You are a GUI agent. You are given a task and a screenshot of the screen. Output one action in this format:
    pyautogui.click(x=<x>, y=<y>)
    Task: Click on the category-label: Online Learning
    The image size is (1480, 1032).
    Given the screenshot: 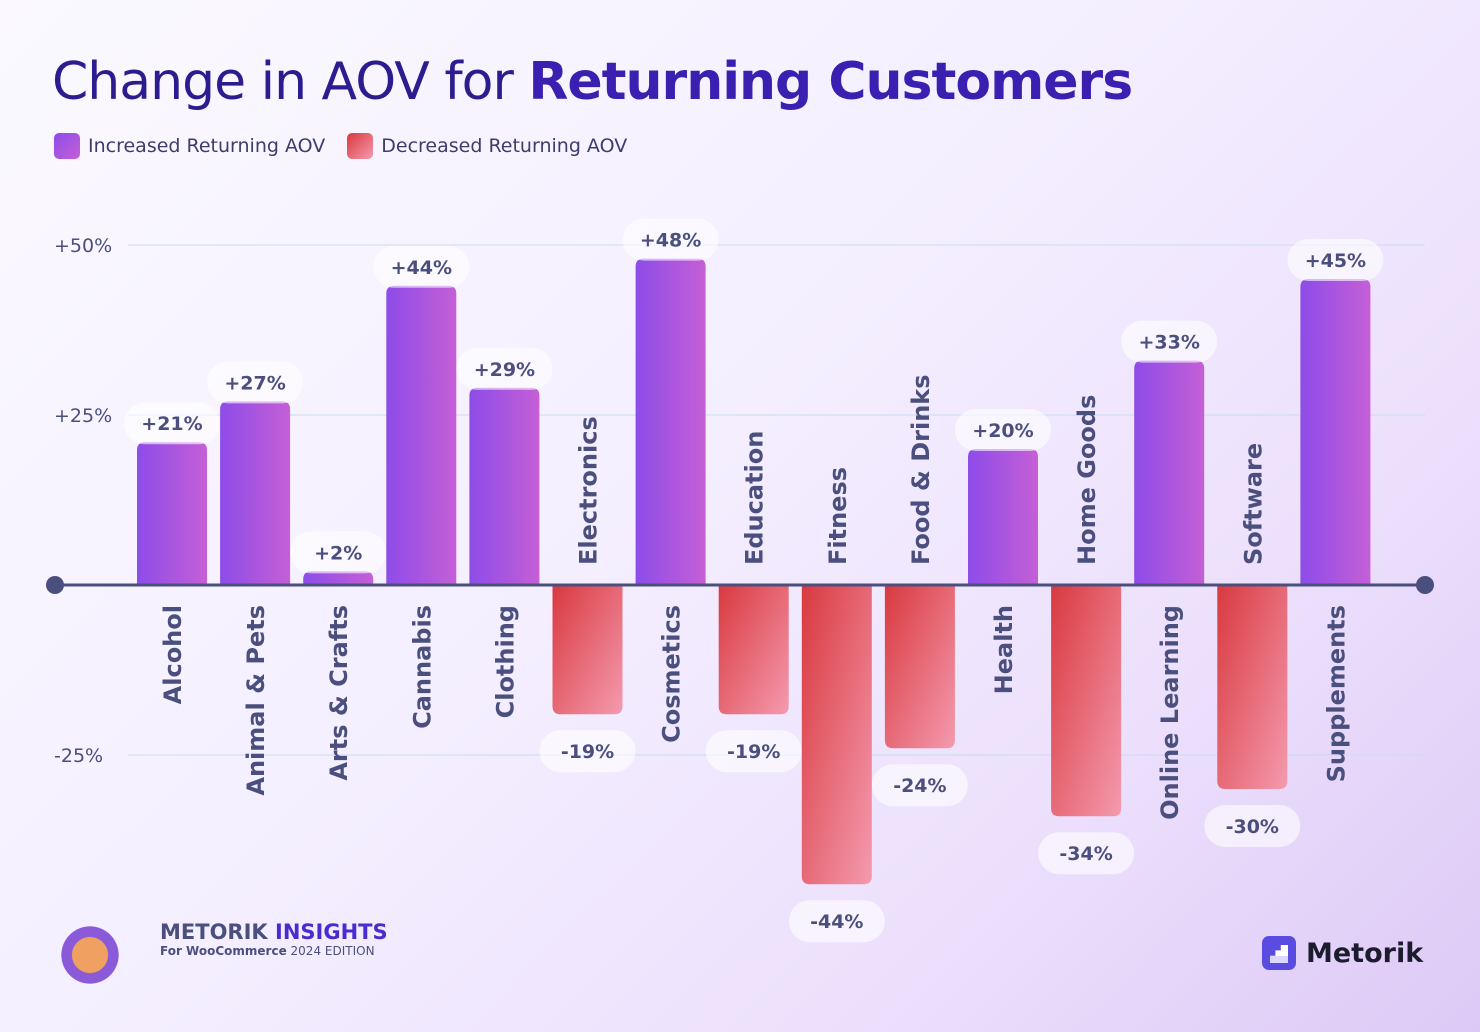 What is the action you would take?
    pyautogui.click(x=1170, y=712)
    